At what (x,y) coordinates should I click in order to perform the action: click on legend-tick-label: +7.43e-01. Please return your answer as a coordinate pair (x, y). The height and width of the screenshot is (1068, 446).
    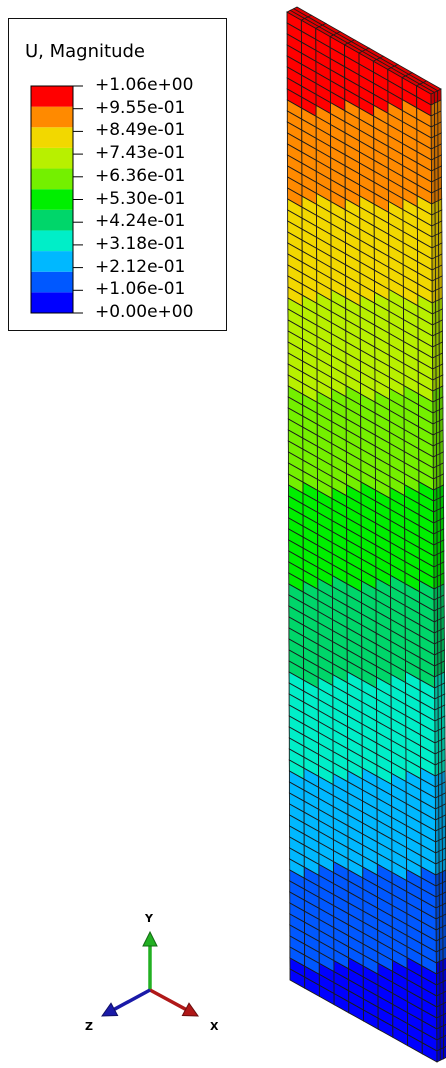
    Looking at the image, I should click on (140, 153).